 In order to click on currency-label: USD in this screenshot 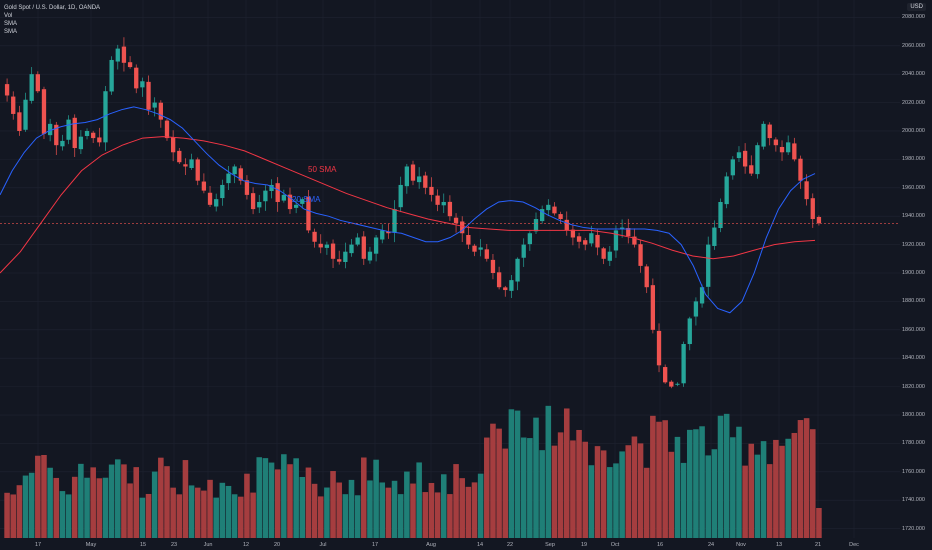, I will do `click(916, 7)`.